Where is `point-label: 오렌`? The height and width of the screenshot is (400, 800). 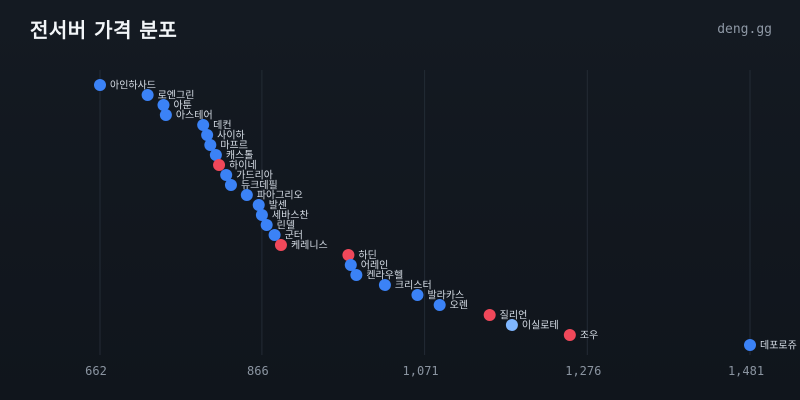
point-label: 오렌 is located at coordinates (459, 306).